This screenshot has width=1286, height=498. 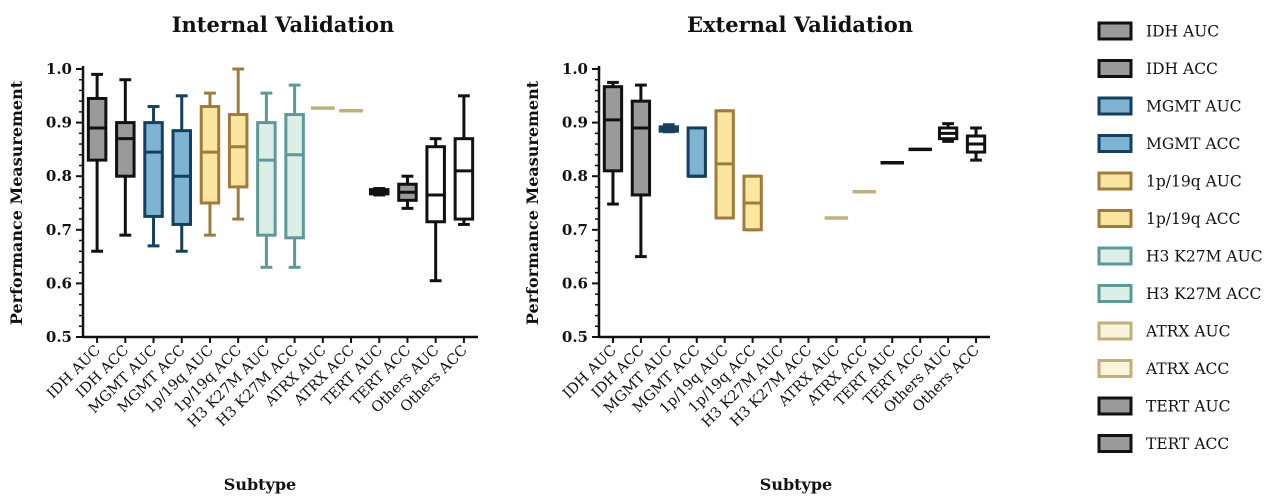 What do you see at coordinates (1203, 294) in the screenshot?
I see `legend-label: H3 K27M ACC` at bounding box center [1203, 294].